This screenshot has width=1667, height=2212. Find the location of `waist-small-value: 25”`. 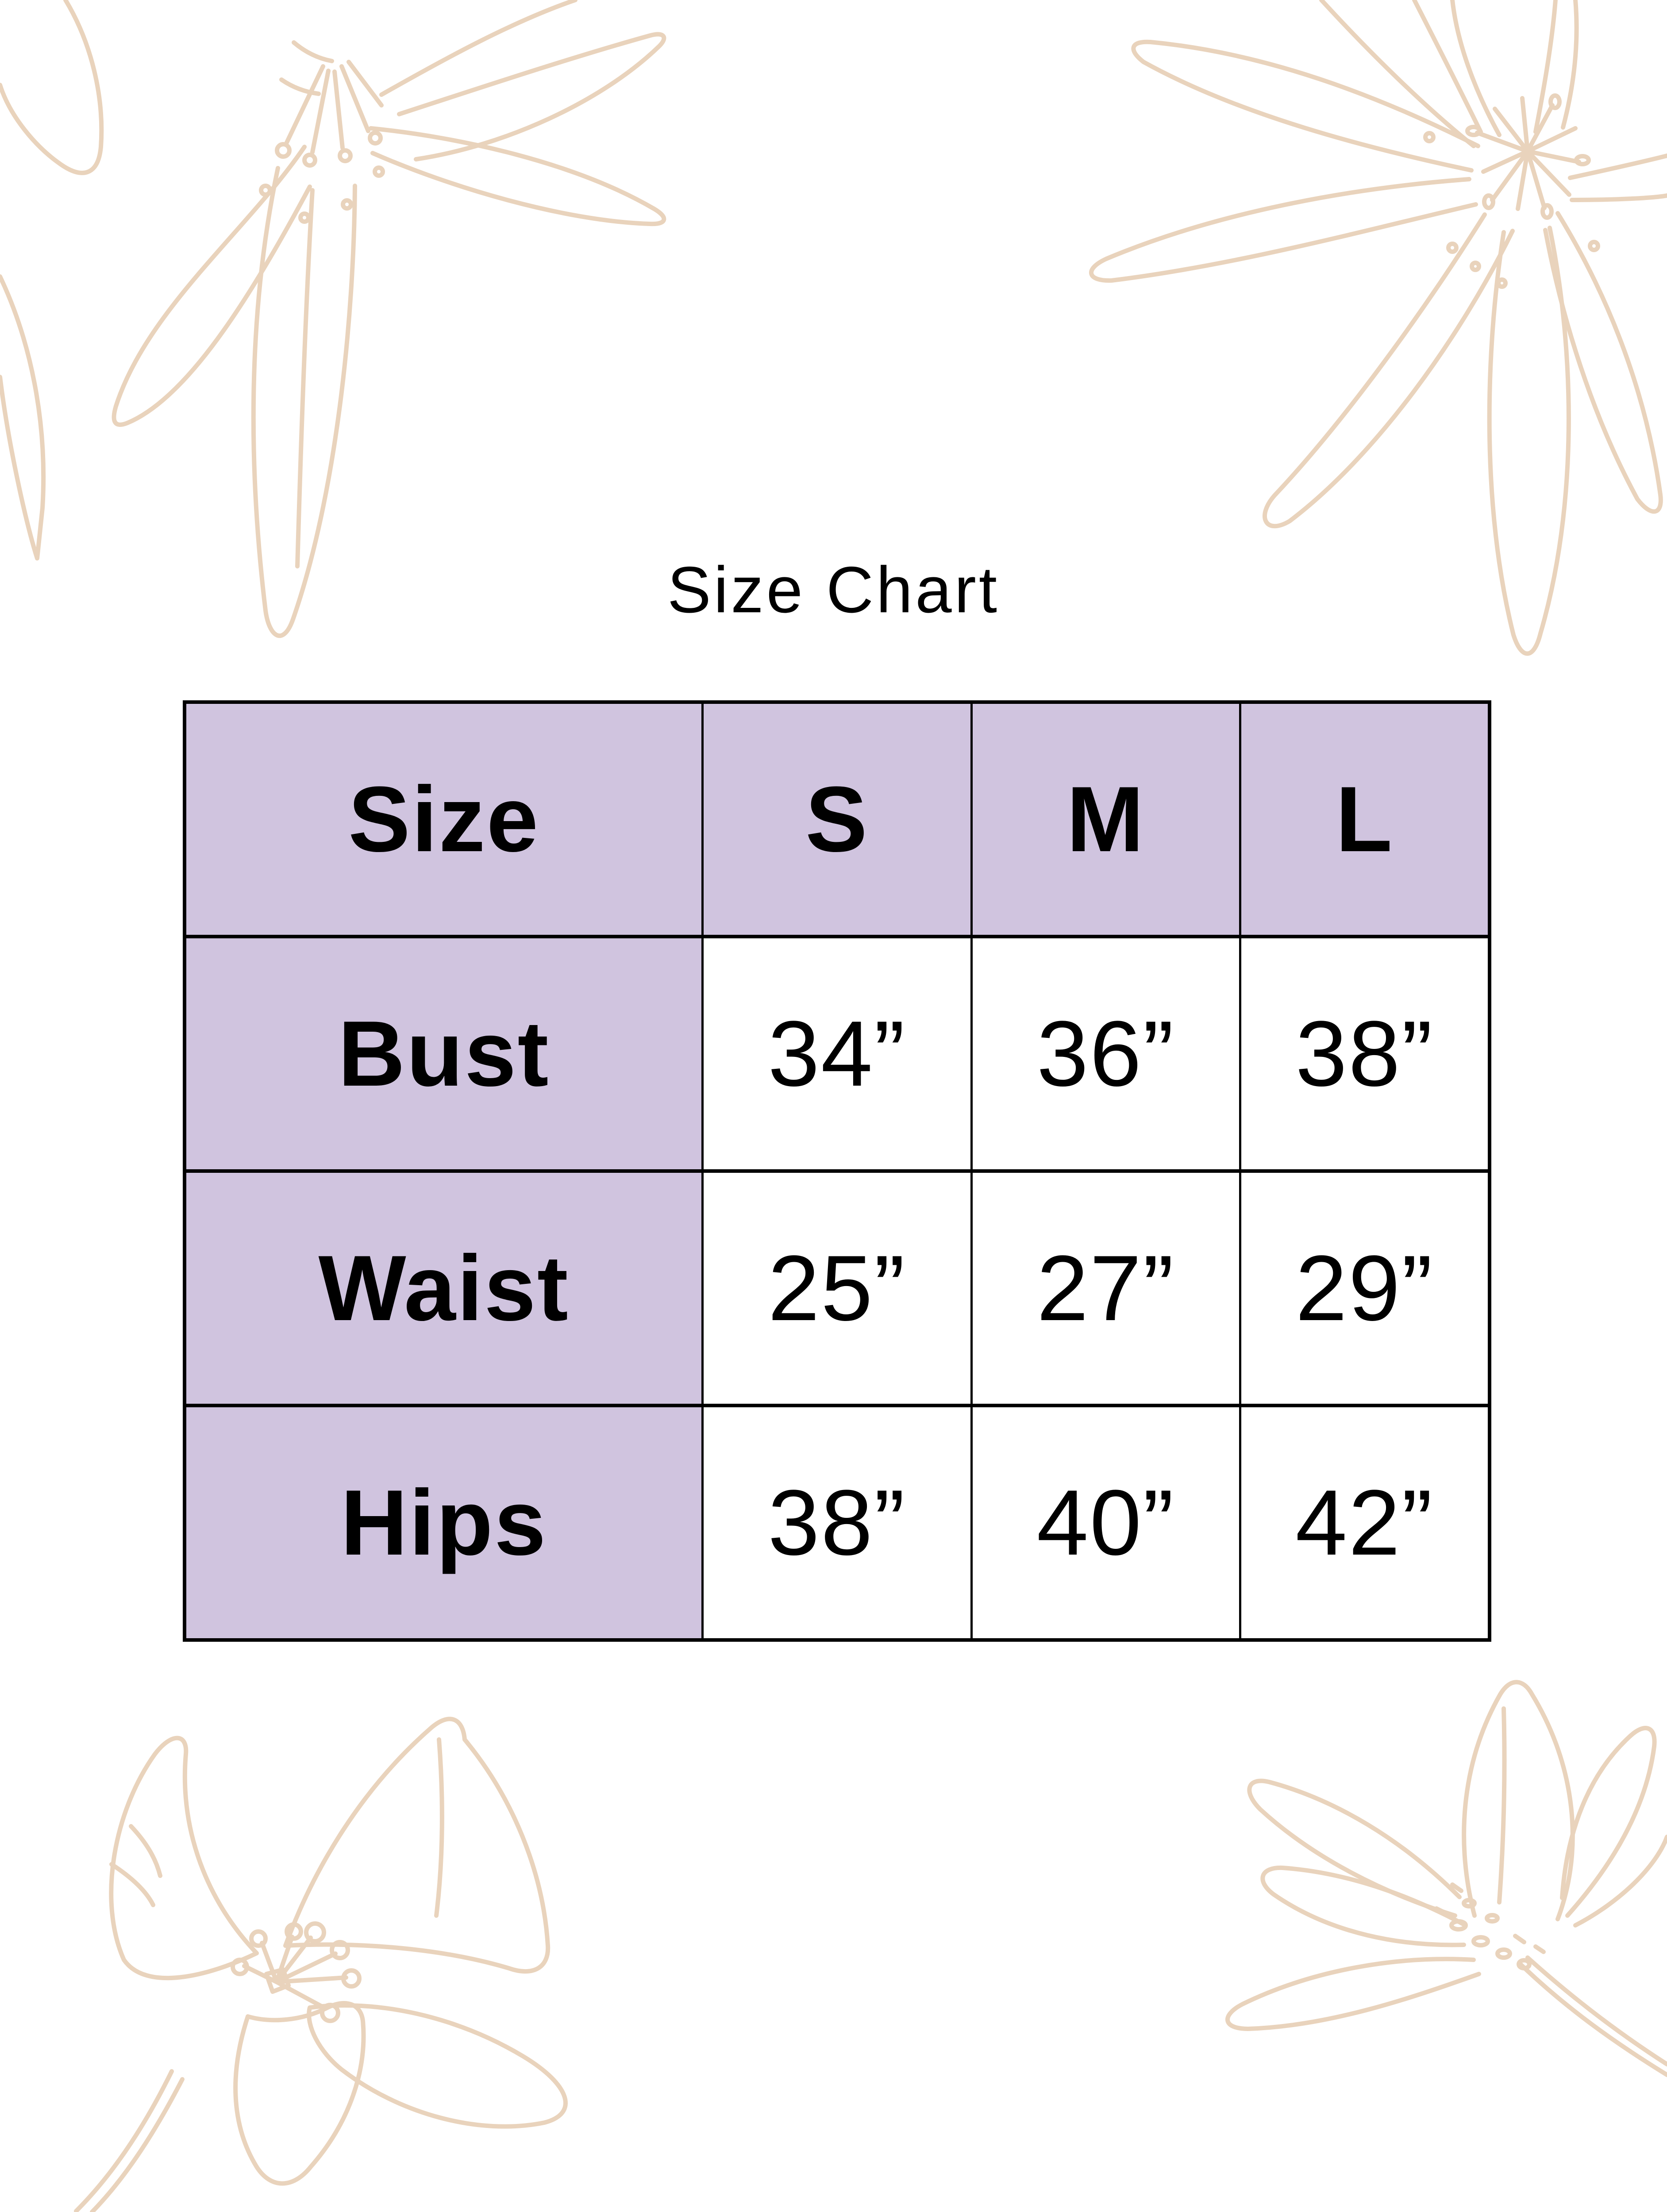

waist-small-value: 25” is located at coordinates (837, 1288).